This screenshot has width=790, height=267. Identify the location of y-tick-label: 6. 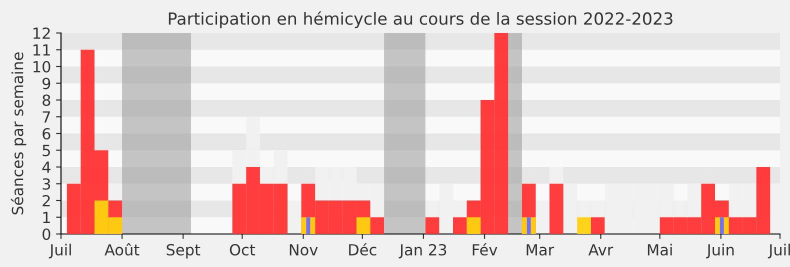
(46, 134).